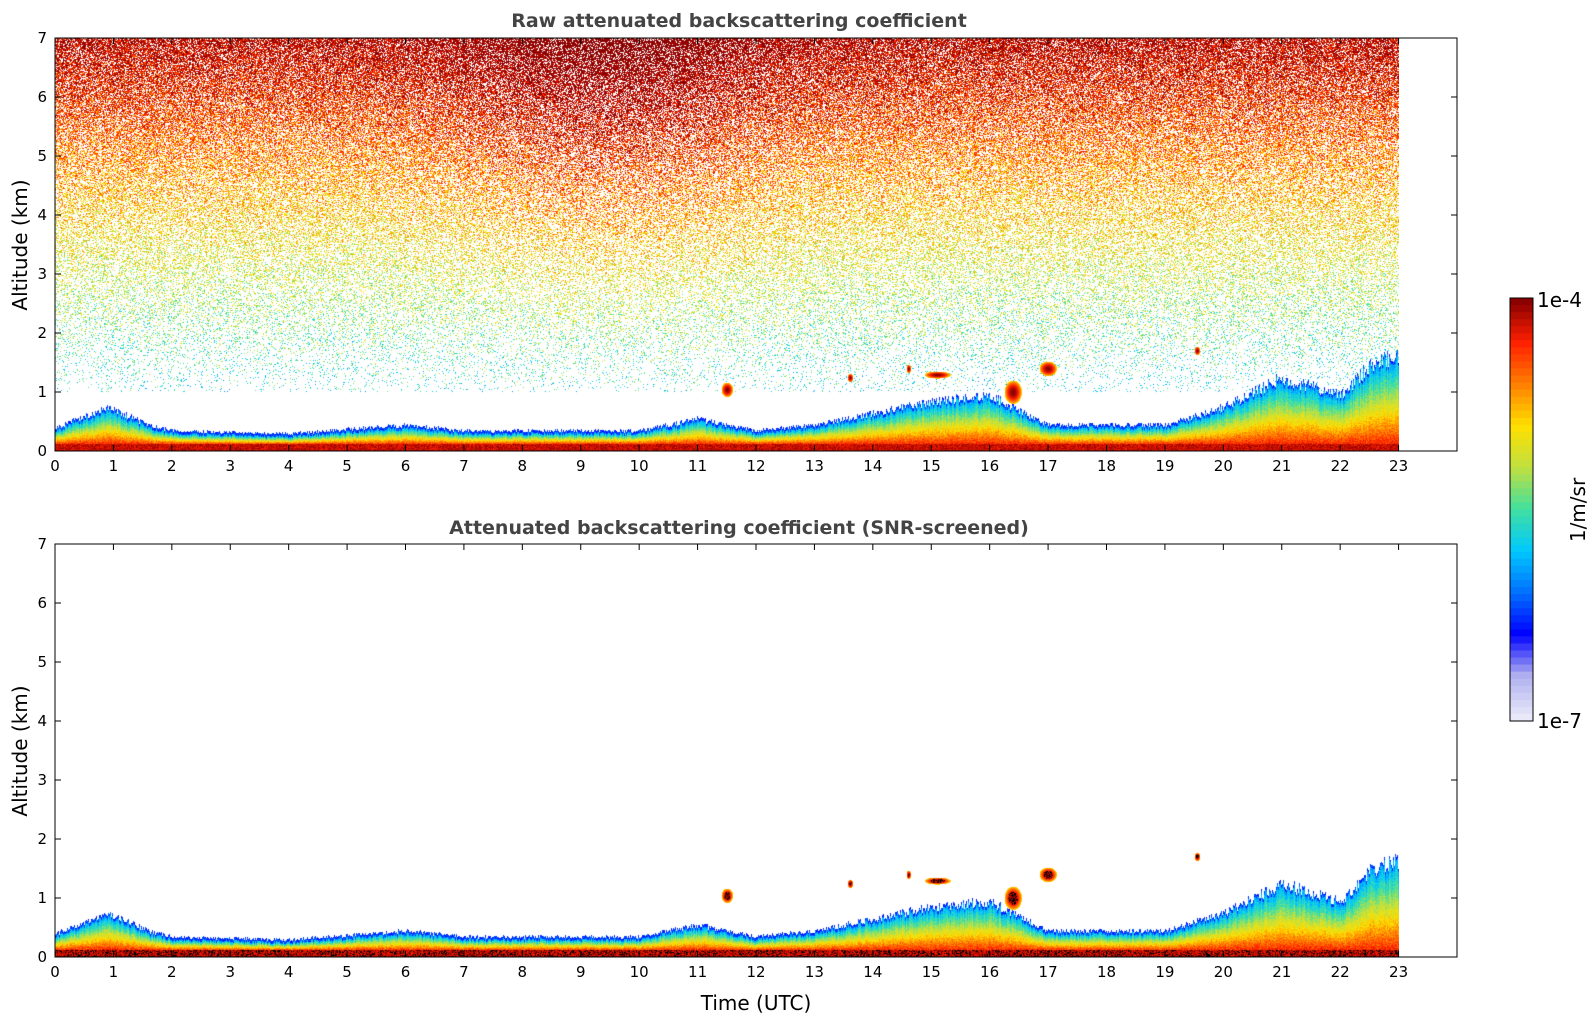 The image size is (1595, 1020). What do you see at coordinates (931, 972) in the screenshot?
I see `x-tick-label: 15` at bounding box center [931, 972].